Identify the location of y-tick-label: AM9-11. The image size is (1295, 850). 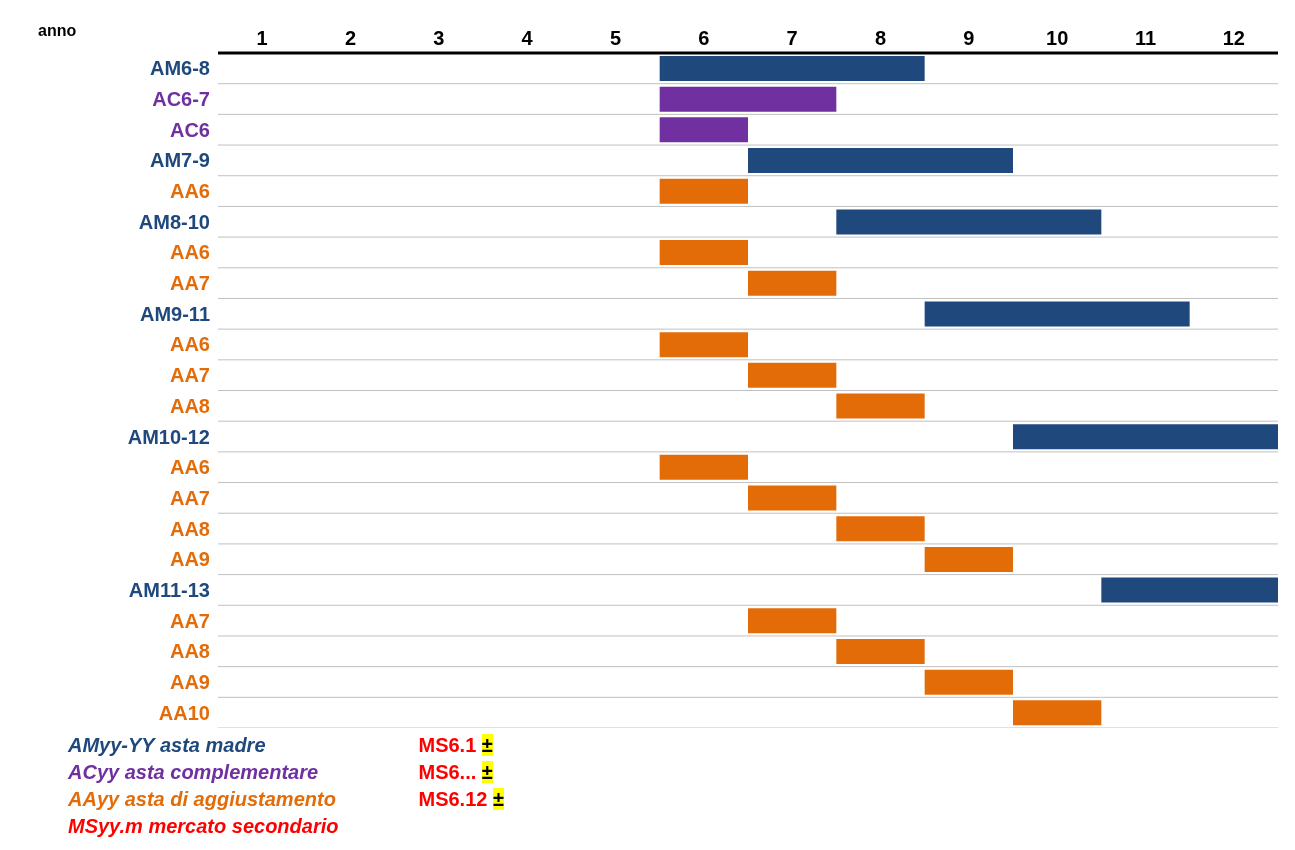
(174, 313).